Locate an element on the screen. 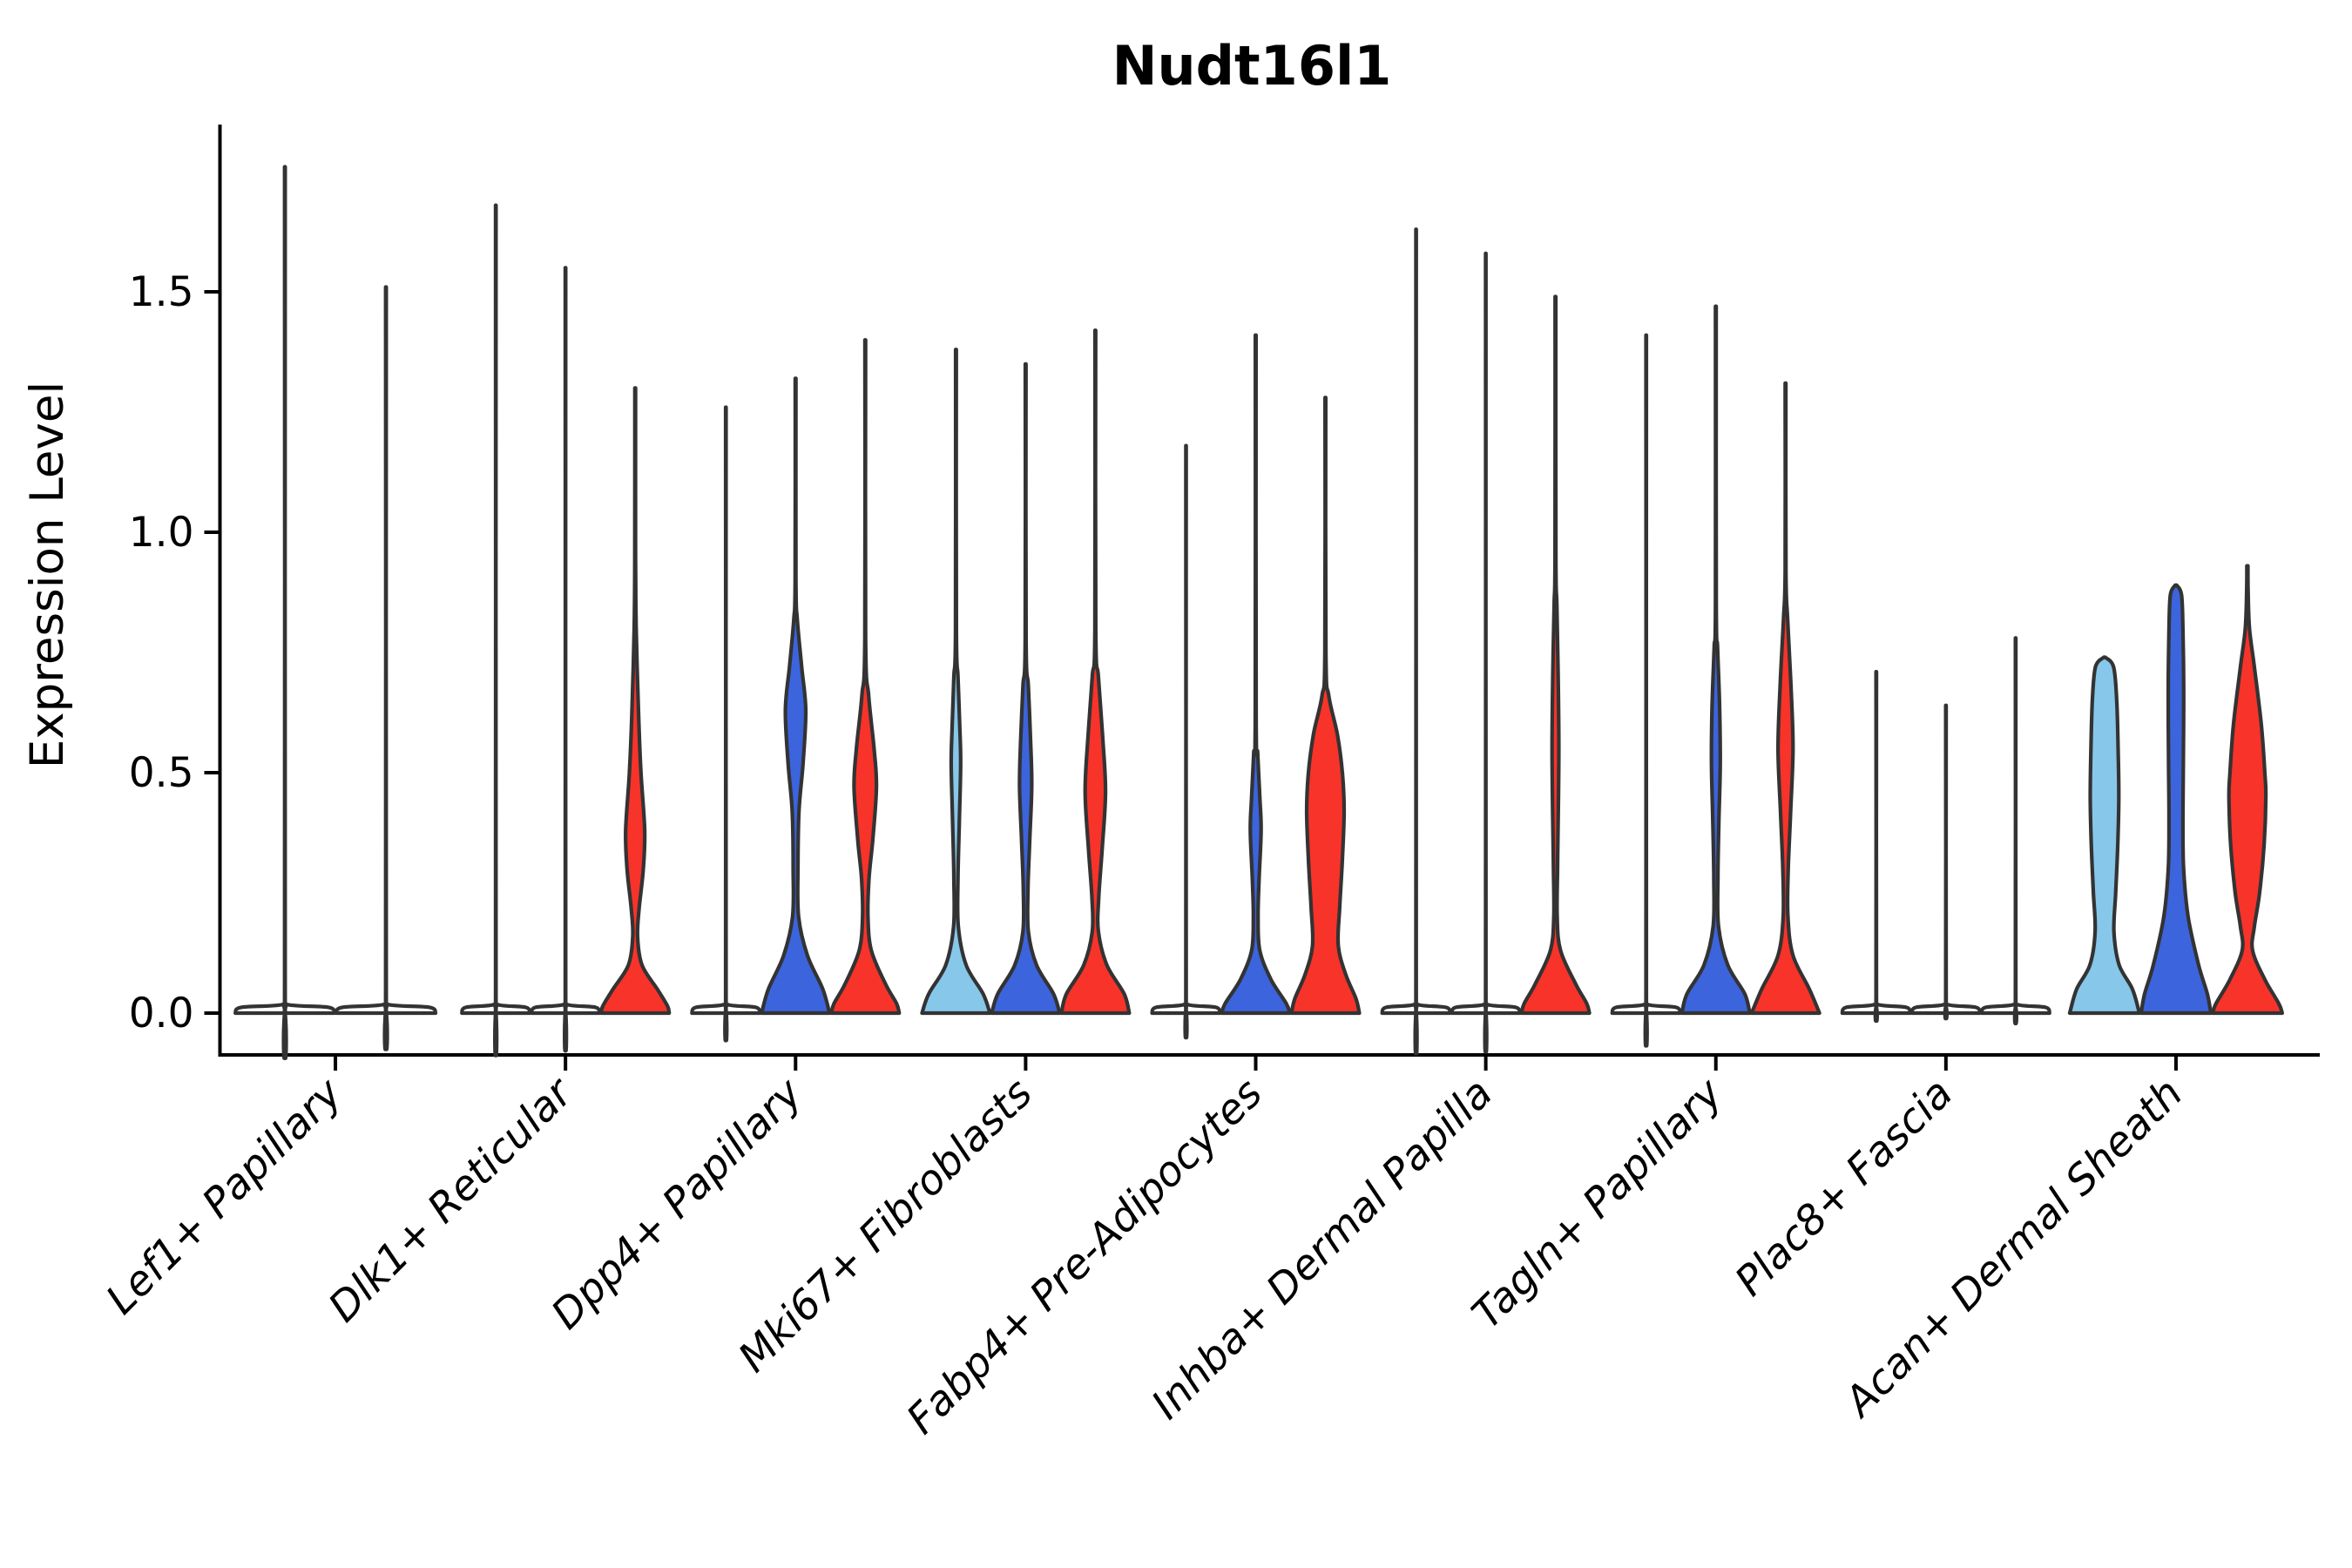 Image resolution: width=2352 pixels, height=1568 pixels. y-tick-label: 1.0 is located at coordinates (161, 533).